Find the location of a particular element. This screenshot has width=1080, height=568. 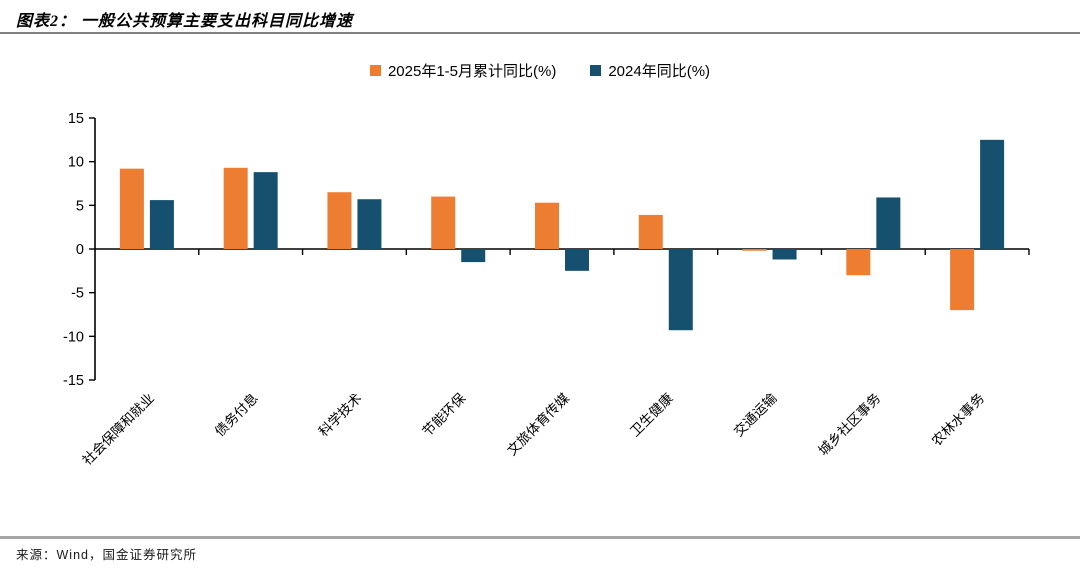

y-axis-label: 10 is located at coordinates (76, 163).